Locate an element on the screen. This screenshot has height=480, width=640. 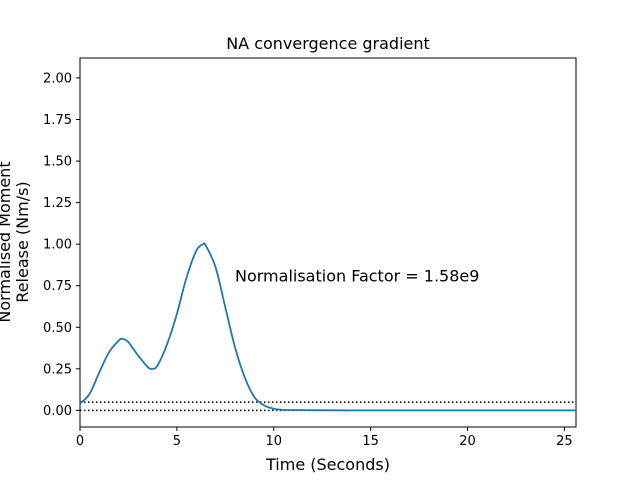
y-tick-label: 1.00 is located at coordinates (57, 245).